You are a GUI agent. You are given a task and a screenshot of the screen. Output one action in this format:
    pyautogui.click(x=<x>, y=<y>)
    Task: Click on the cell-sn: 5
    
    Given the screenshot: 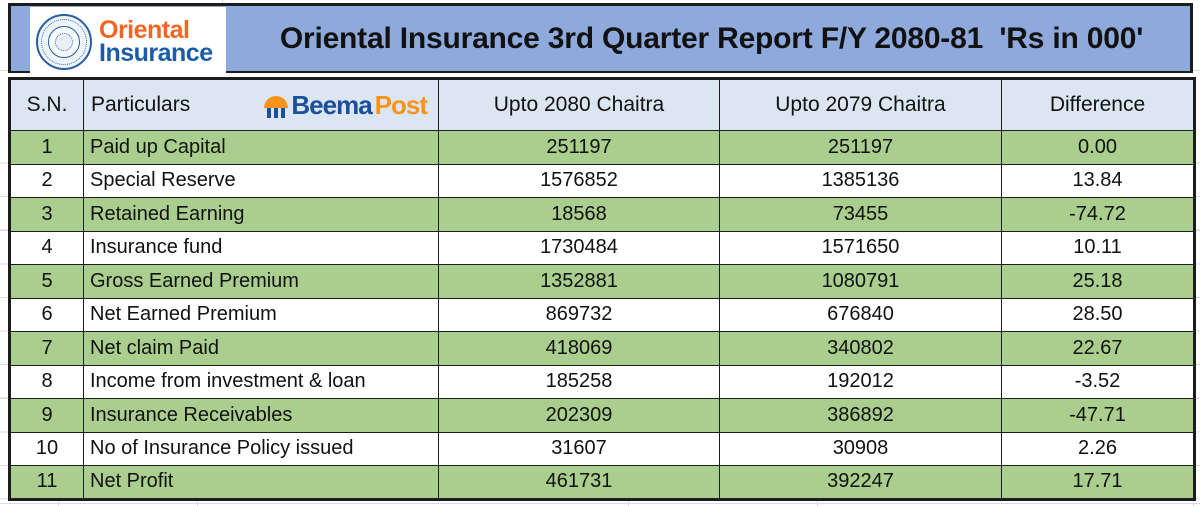 What is the action you would take?
    pyautogui.click(x=46, y=281)
    